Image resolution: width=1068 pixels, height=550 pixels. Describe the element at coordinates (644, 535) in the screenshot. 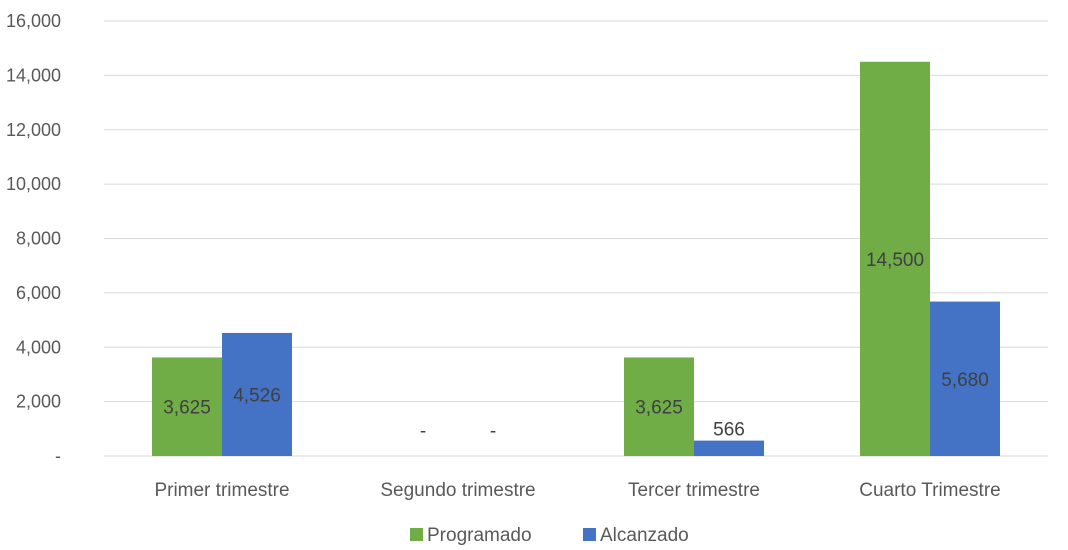

I see `legend-label: Alcanzado` at that location.